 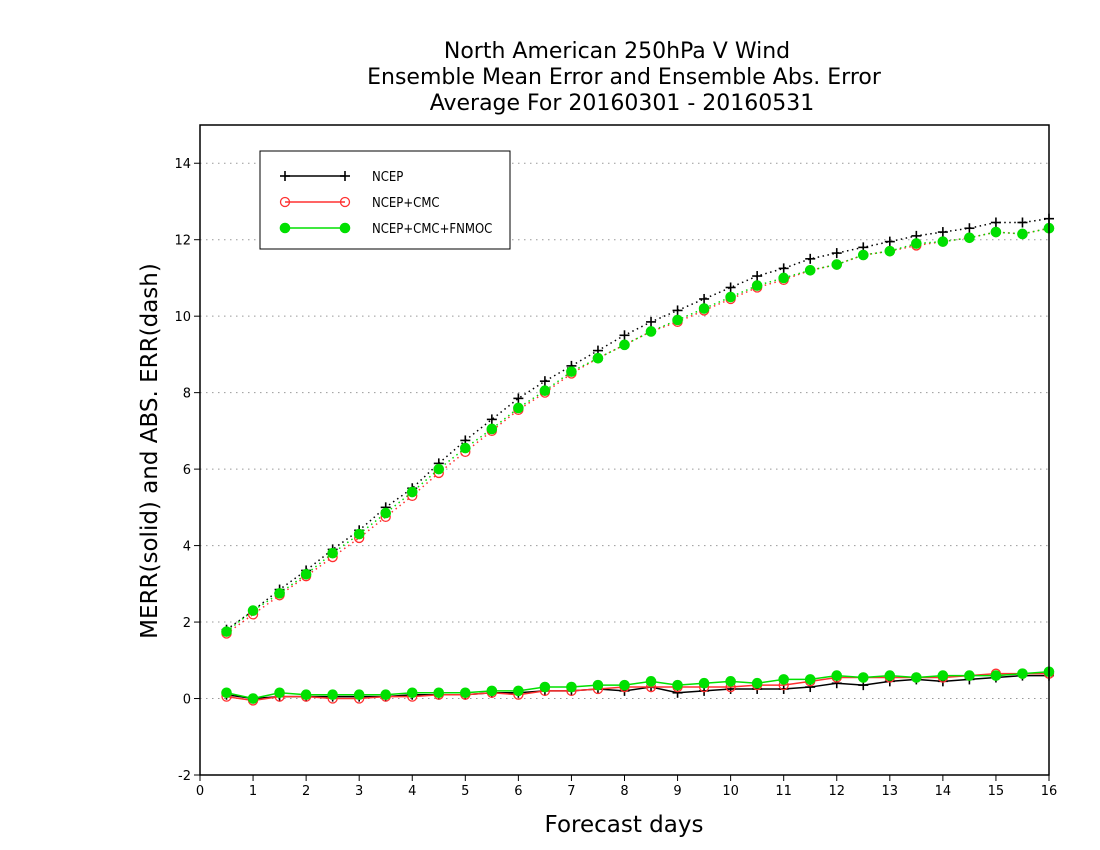 I want to click on x-tick-label: 5, so click(x=465, y=791).